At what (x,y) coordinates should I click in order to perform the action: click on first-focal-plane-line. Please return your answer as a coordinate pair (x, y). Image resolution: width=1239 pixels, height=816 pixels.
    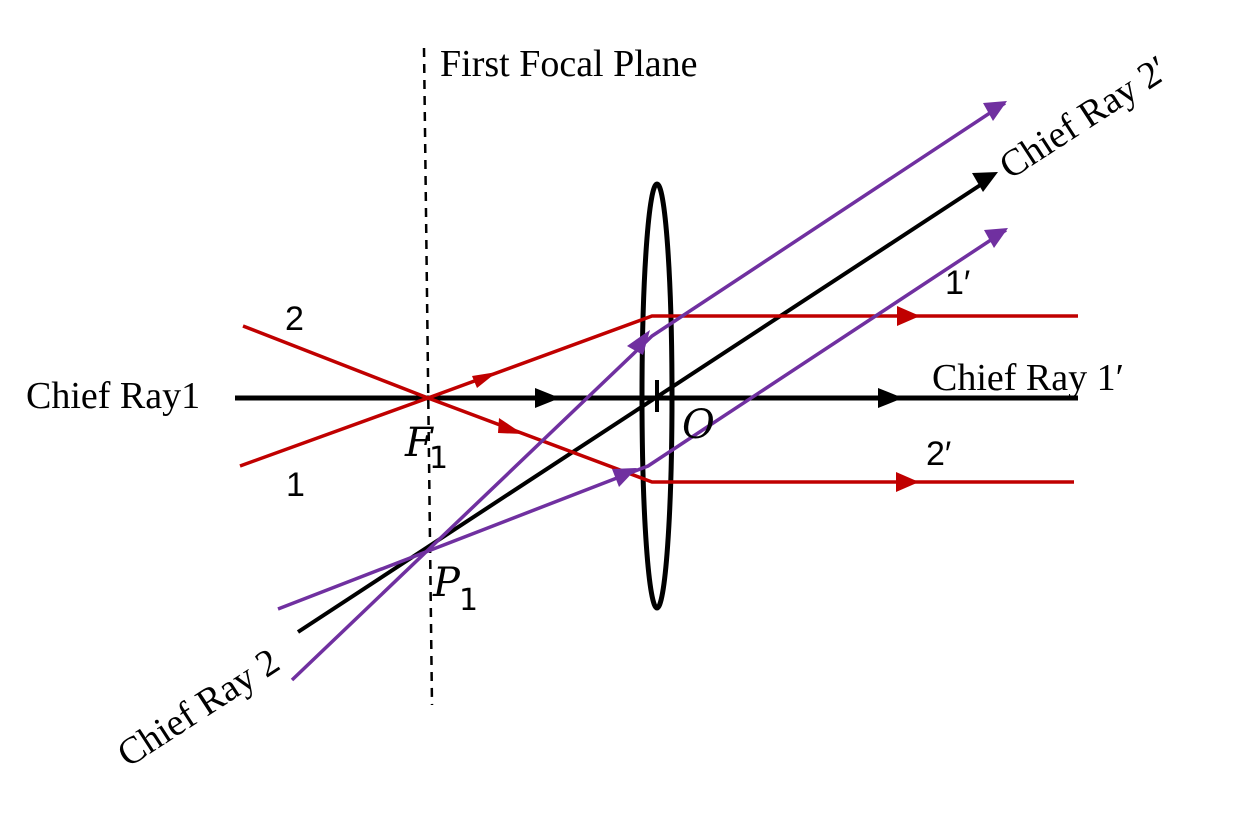
    Looking at the image, I should click on (428, 376).